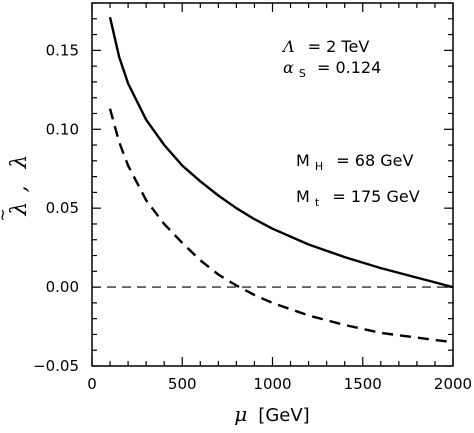  What do you see at coordinates (375, 196) in the screenshot?
I see `annotation-mt-value: = 175 GeV` at bounding box center [375, 196].